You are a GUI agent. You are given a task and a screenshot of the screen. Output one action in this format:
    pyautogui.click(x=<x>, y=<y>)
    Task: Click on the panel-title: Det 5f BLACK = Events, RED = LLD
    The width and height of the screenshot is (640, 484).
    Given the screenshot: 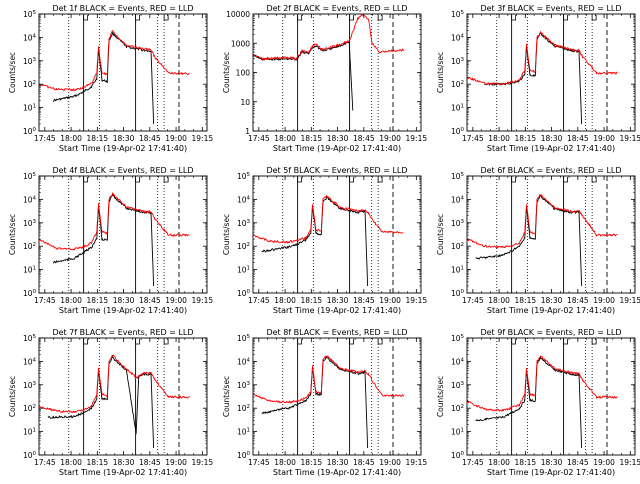 What is the action you would take?
    pyautogui.click(x=336, y=170)
    